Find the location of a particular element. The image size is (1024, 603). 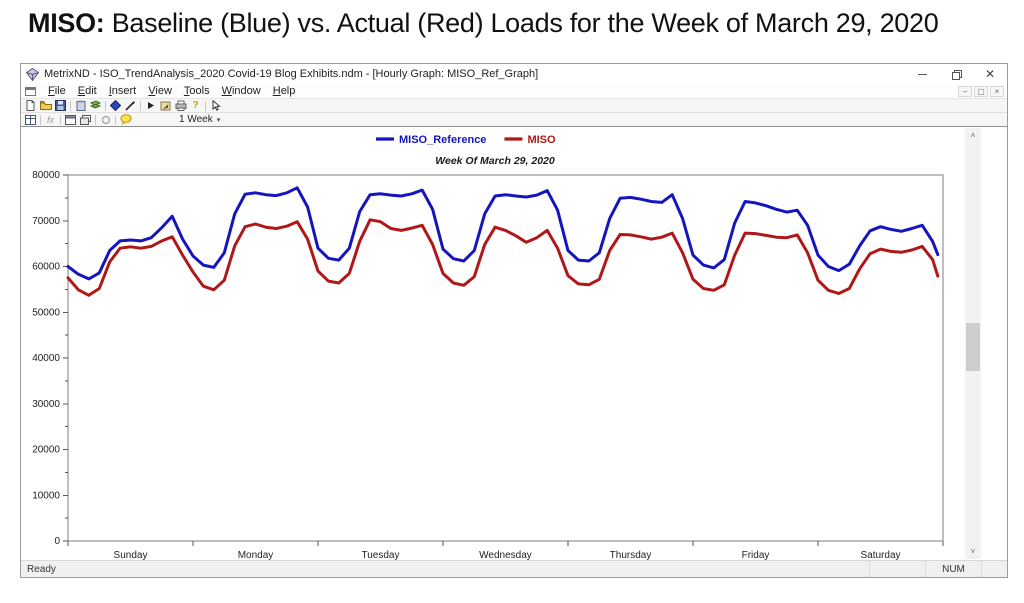

menu-window: Window is located at coordinates (241, 91).